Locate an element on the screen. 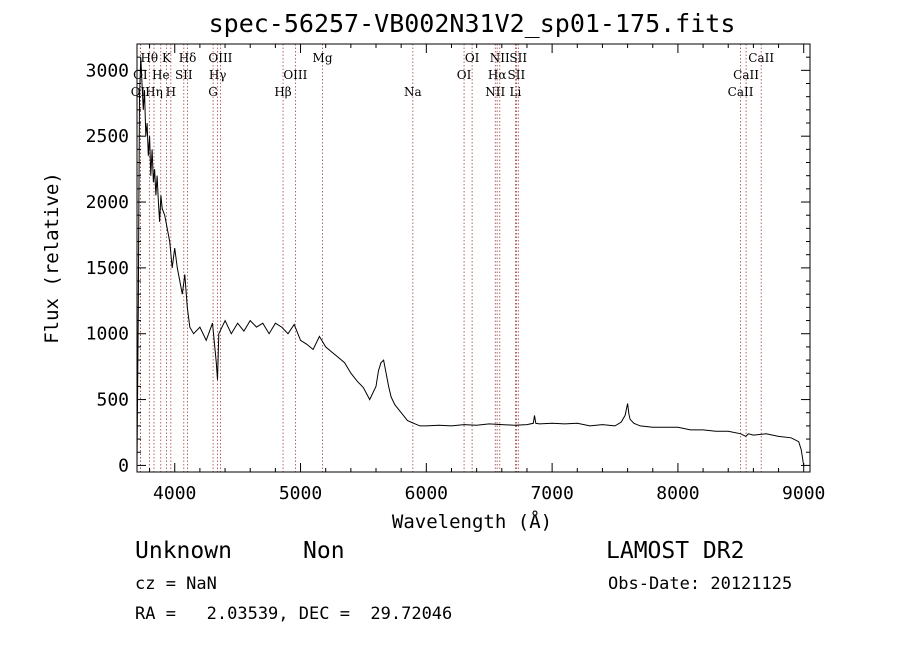 The width and height of the screenshot is (900, 649). line-label-17: CaII is located at coordinates (746, 75).